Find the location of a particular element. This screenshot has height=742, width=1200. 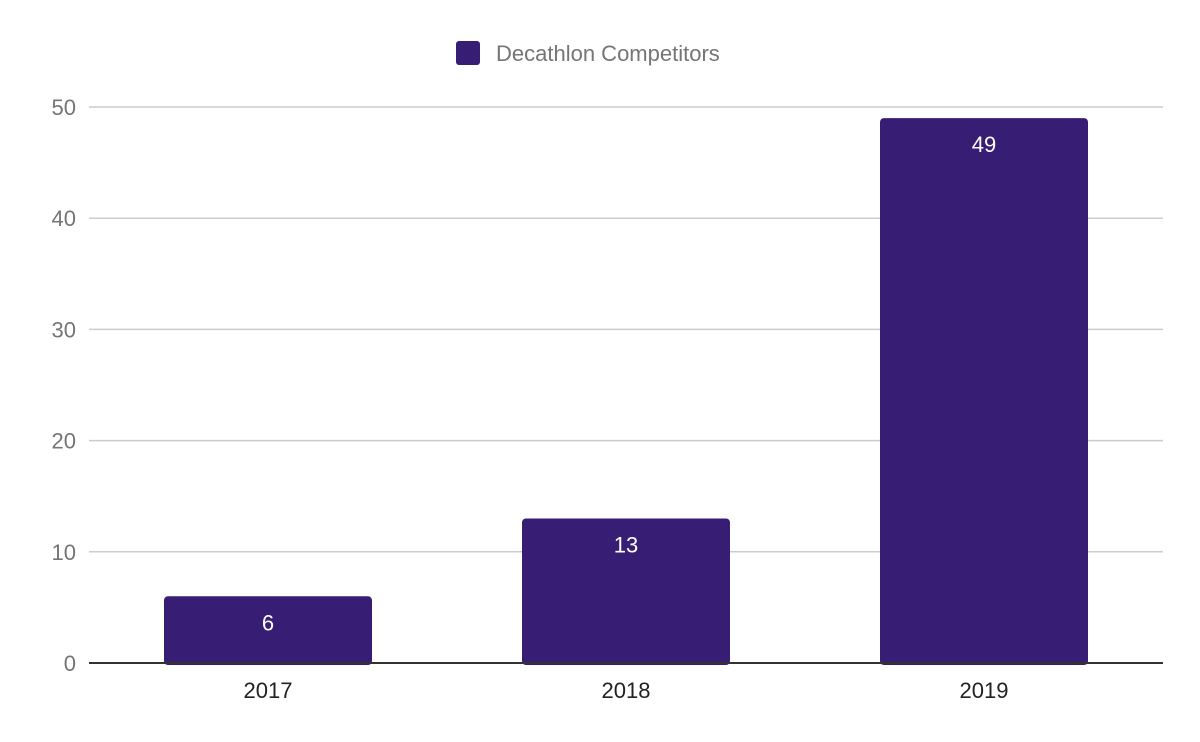

y-axis: 0 10 20 30 40 50 is located at coordinates (64, 385).